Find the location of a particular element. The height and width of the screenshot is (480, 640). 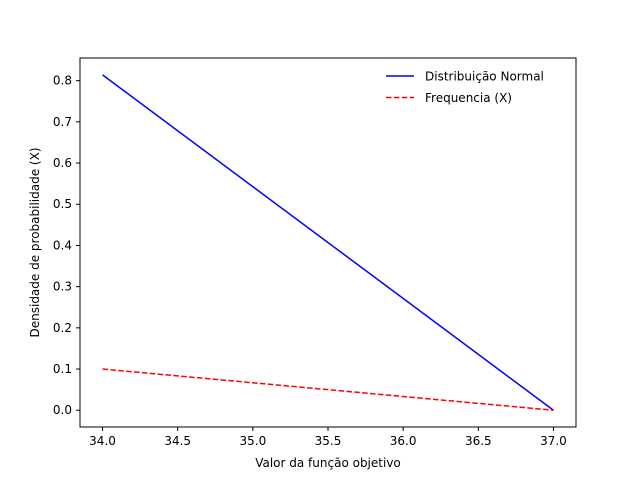

x-axis-ticks: 34.0 34.5 35.0 35.5 36.0 36.5 37.0 is located at coordinates (328, 437).